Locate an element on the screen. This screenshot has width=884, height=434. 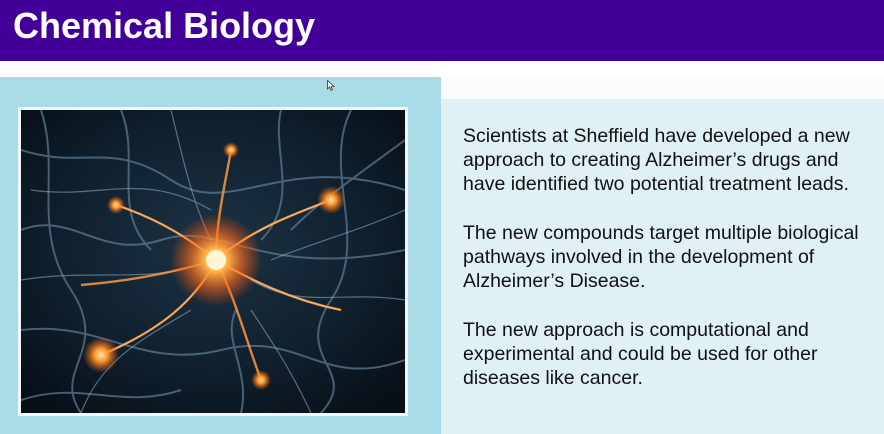
mouse-pointer-icon is located at coordinates (331, 84).